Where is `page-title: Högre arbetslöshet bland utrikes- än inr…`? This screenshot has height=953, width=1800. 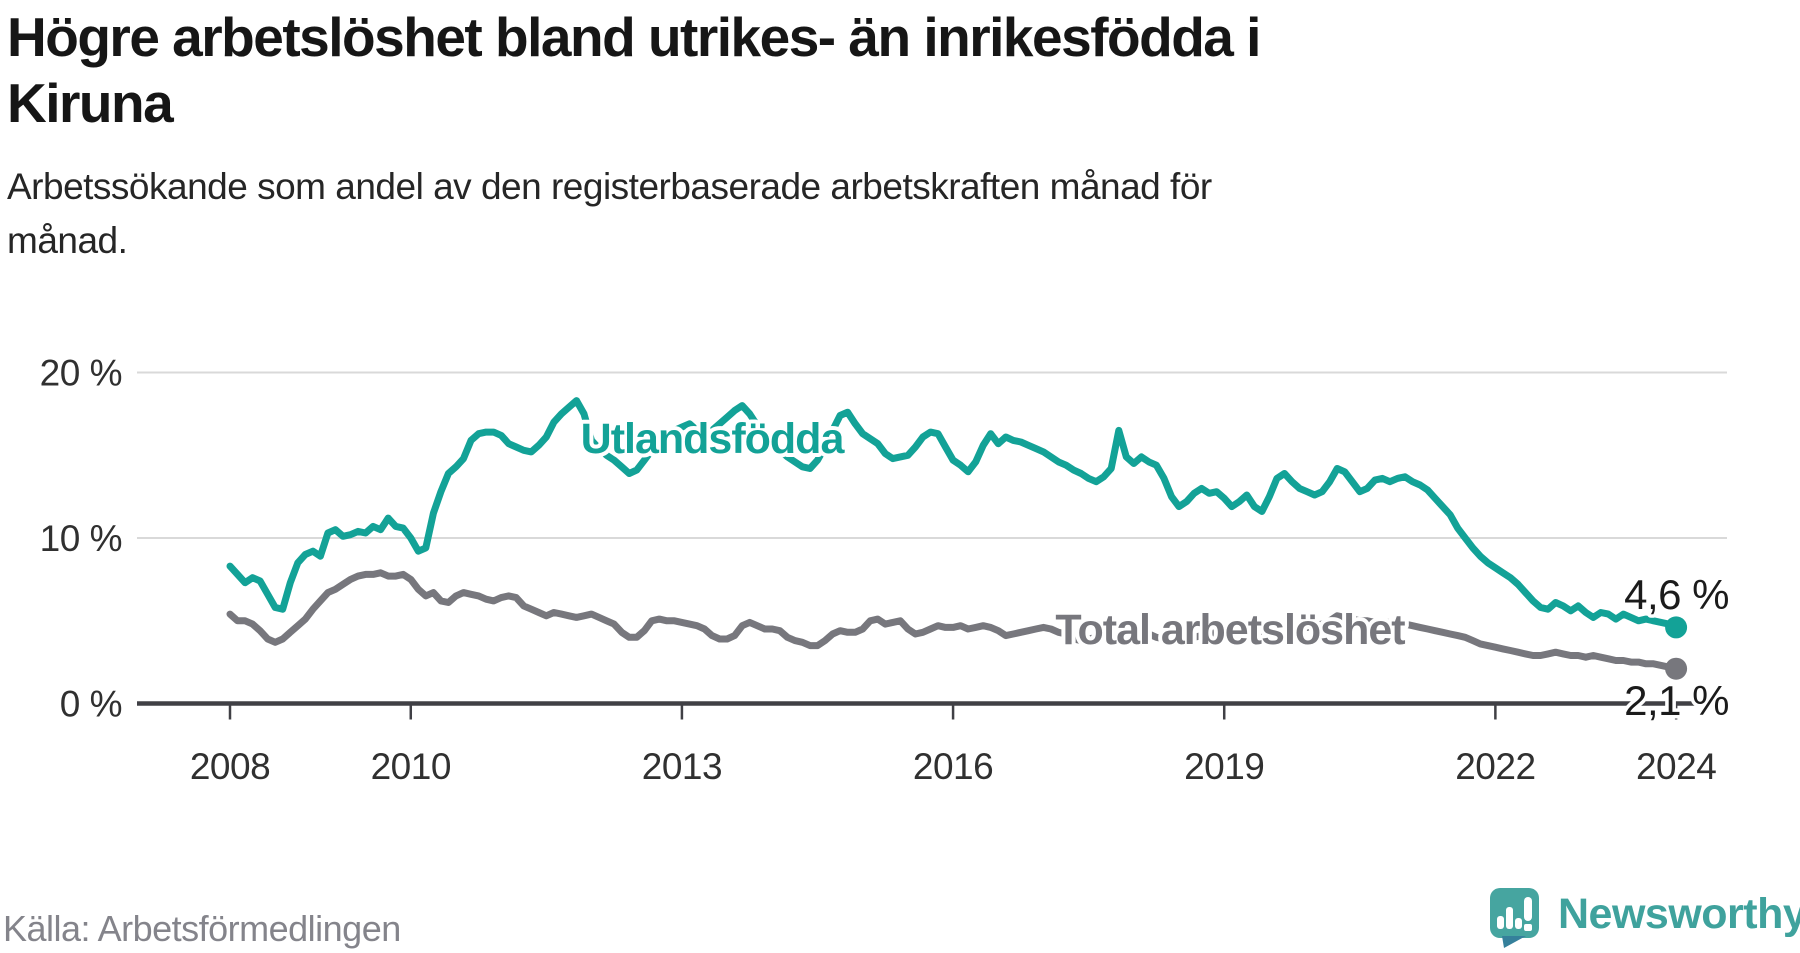 page-title: Högre arbetslöshet bland utrikes- än inr… is located at coordinates (807, 70).